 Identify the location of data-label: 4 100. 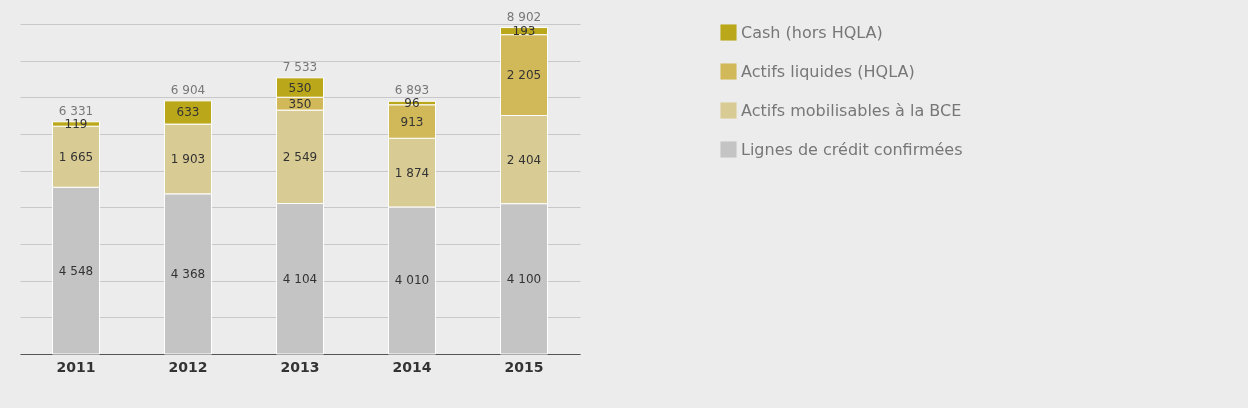
(524, 278).